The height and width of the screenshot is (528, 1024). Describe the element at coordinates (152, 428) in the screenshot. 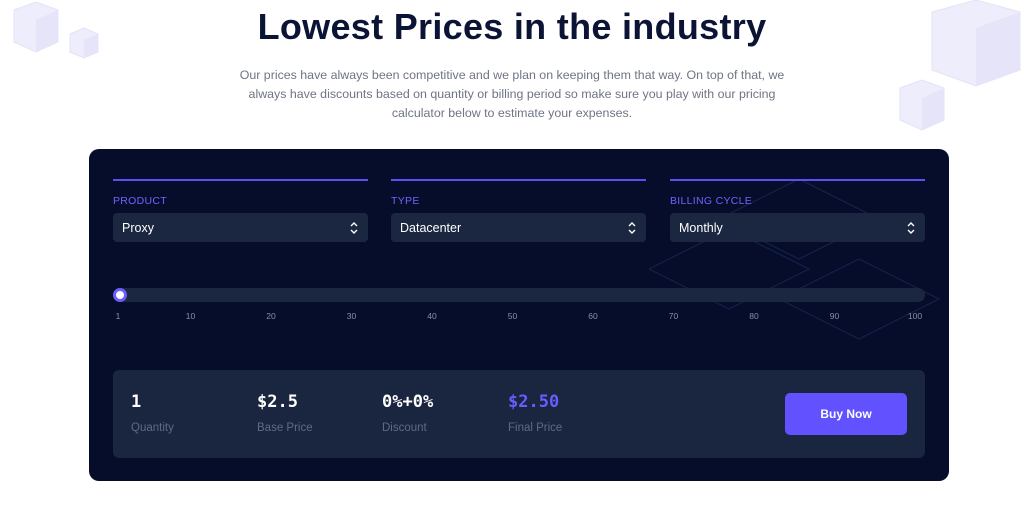

I see `quantity-caption: Quantity` at that location.